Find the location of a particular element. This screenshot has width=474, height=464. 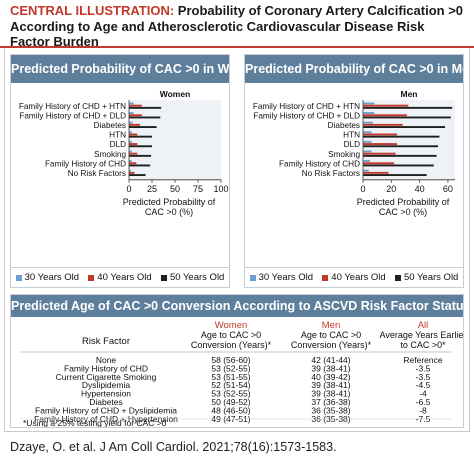

table-row-label: Current Cigarette Smoking is located at coordinates (106, 377).